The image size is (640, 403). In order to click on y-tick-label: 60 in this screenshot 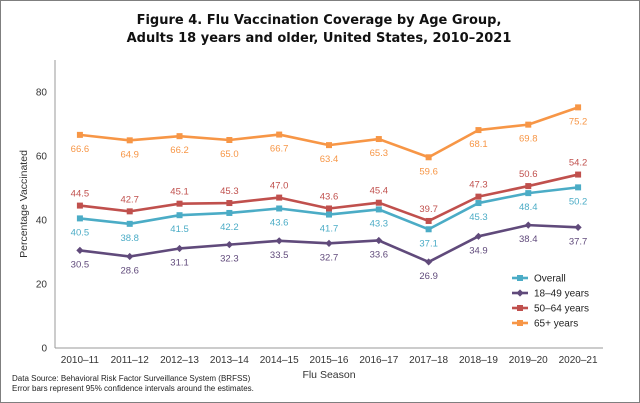, I will do `click(42, 157)`.